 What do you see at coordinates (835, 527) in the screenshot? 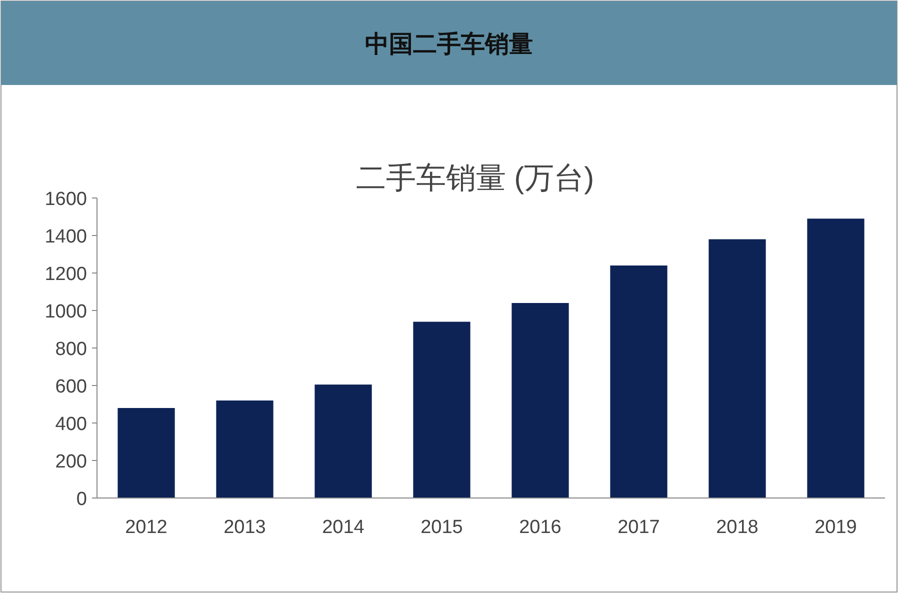
I see `x-tick-label: 2019` at bounding box center [835, 527].